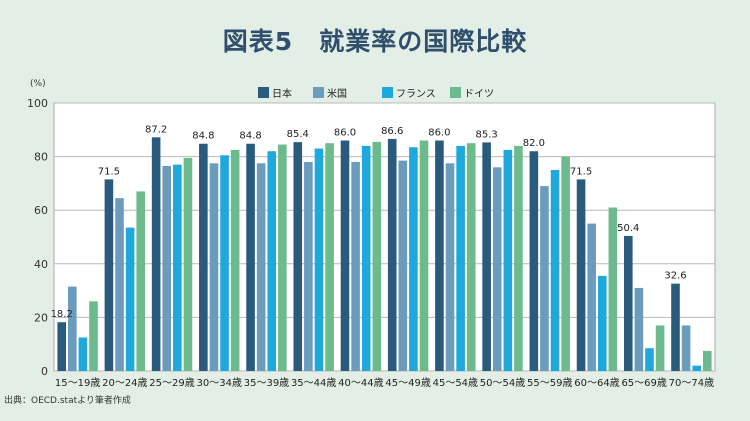 The image size is (750, 421). What do you see at coordinates (596, 383) in the screenshot?
I see `x-tick-label: 60～64歳` at bounding box center [596, 383].